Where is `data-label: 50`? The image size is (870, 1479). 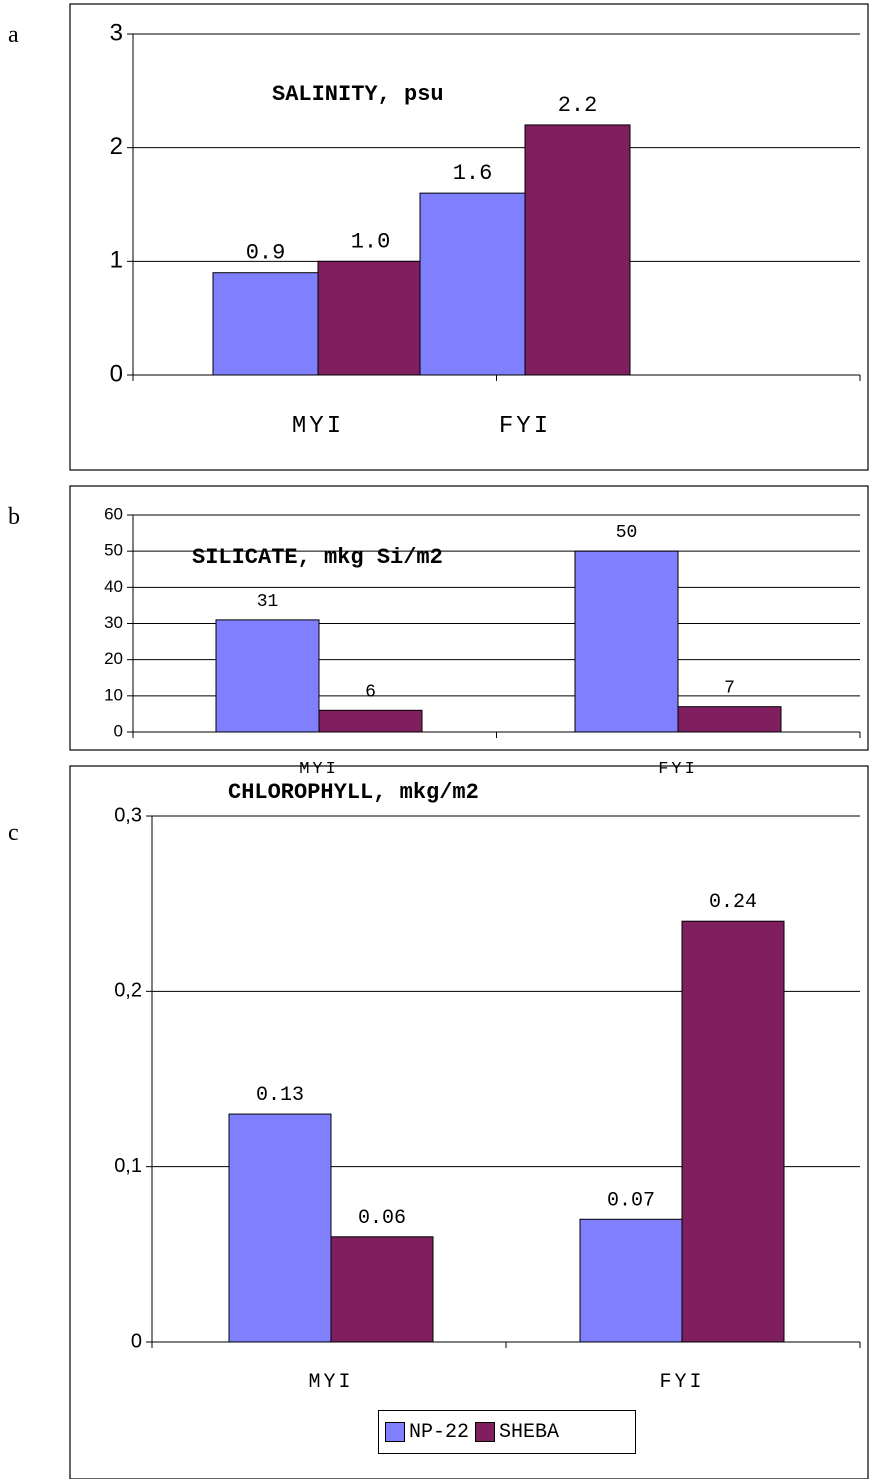 data-label: 50 is located at coordinates (627, 533).